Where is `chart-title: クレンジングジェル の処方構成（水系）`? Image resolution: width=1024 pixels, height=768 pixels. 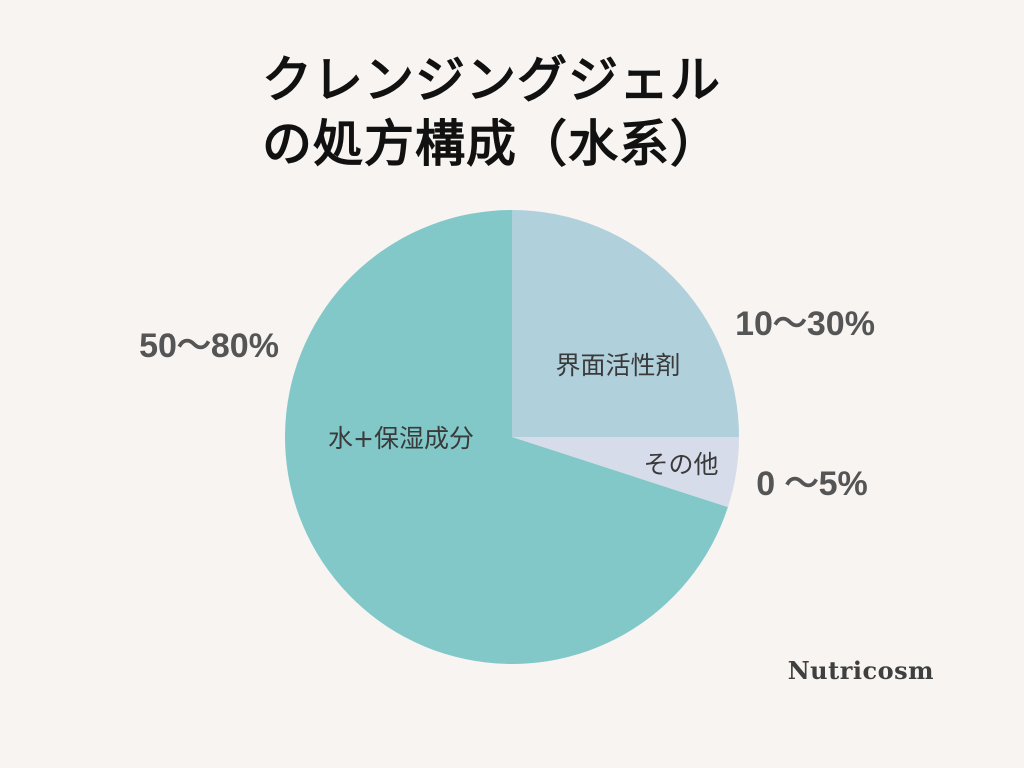 chart-title: クレンジングジェル の処方構成（水系） is located at coordinates (542, 112).